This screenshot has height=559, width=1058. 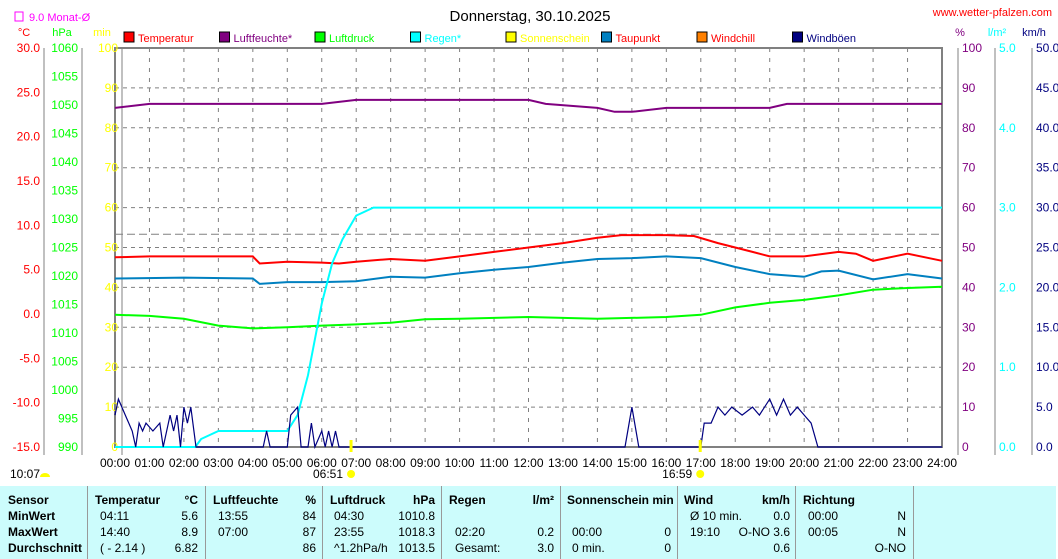 I want to click on header-wind-unit: km/h, so click(x=775, y=500).